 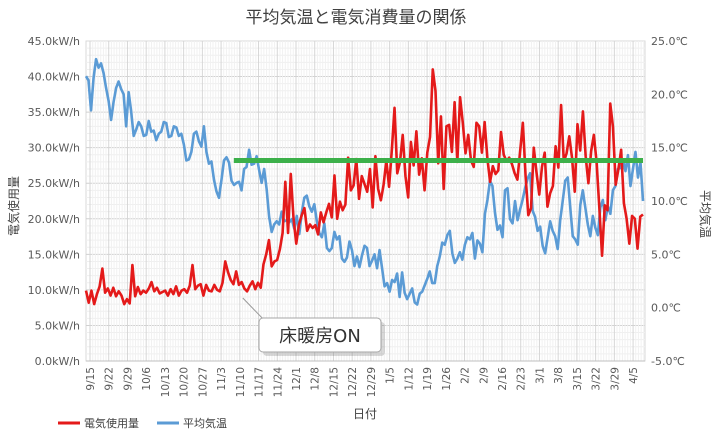 What do you see at coordinates (54, 219) in the screenshot?
I see `y-left-tick-label: 20.0kW/h` at bounding box center [54, 219].